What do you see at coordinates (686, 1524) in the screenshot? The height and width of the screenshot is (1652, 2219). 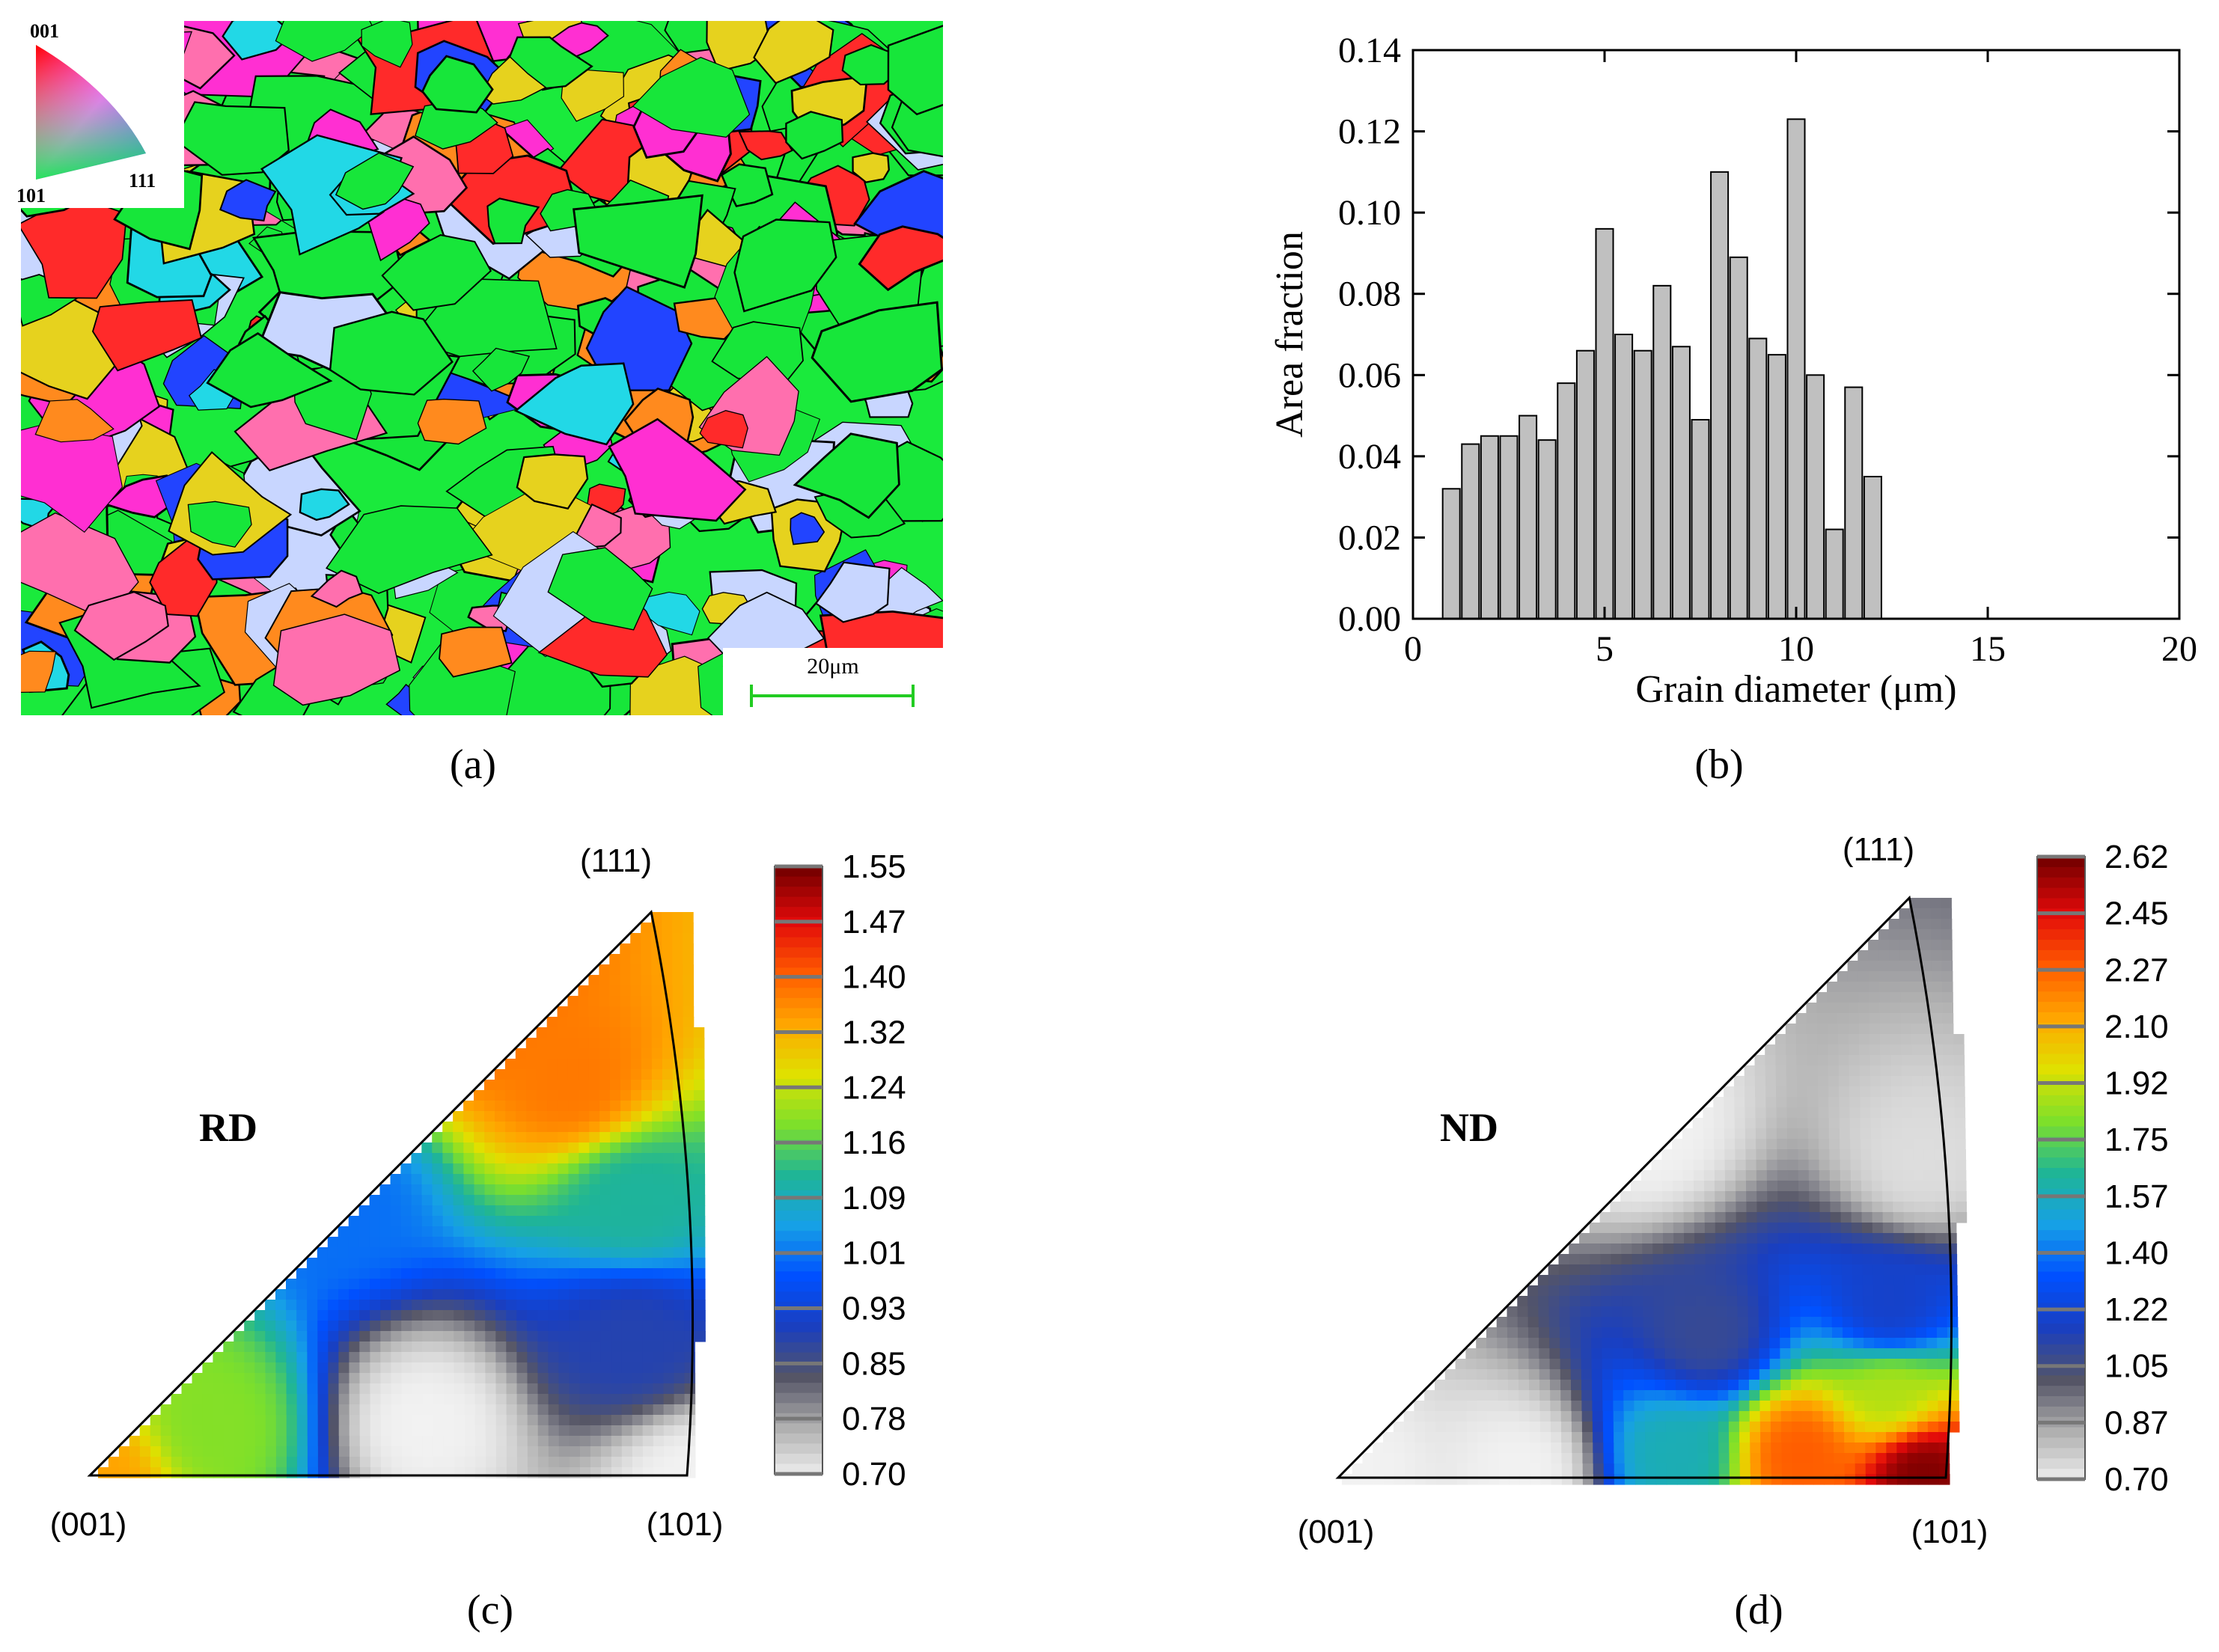 I see `ipf-rd-corner-101: (101)` at bounding box center [686, 1524].